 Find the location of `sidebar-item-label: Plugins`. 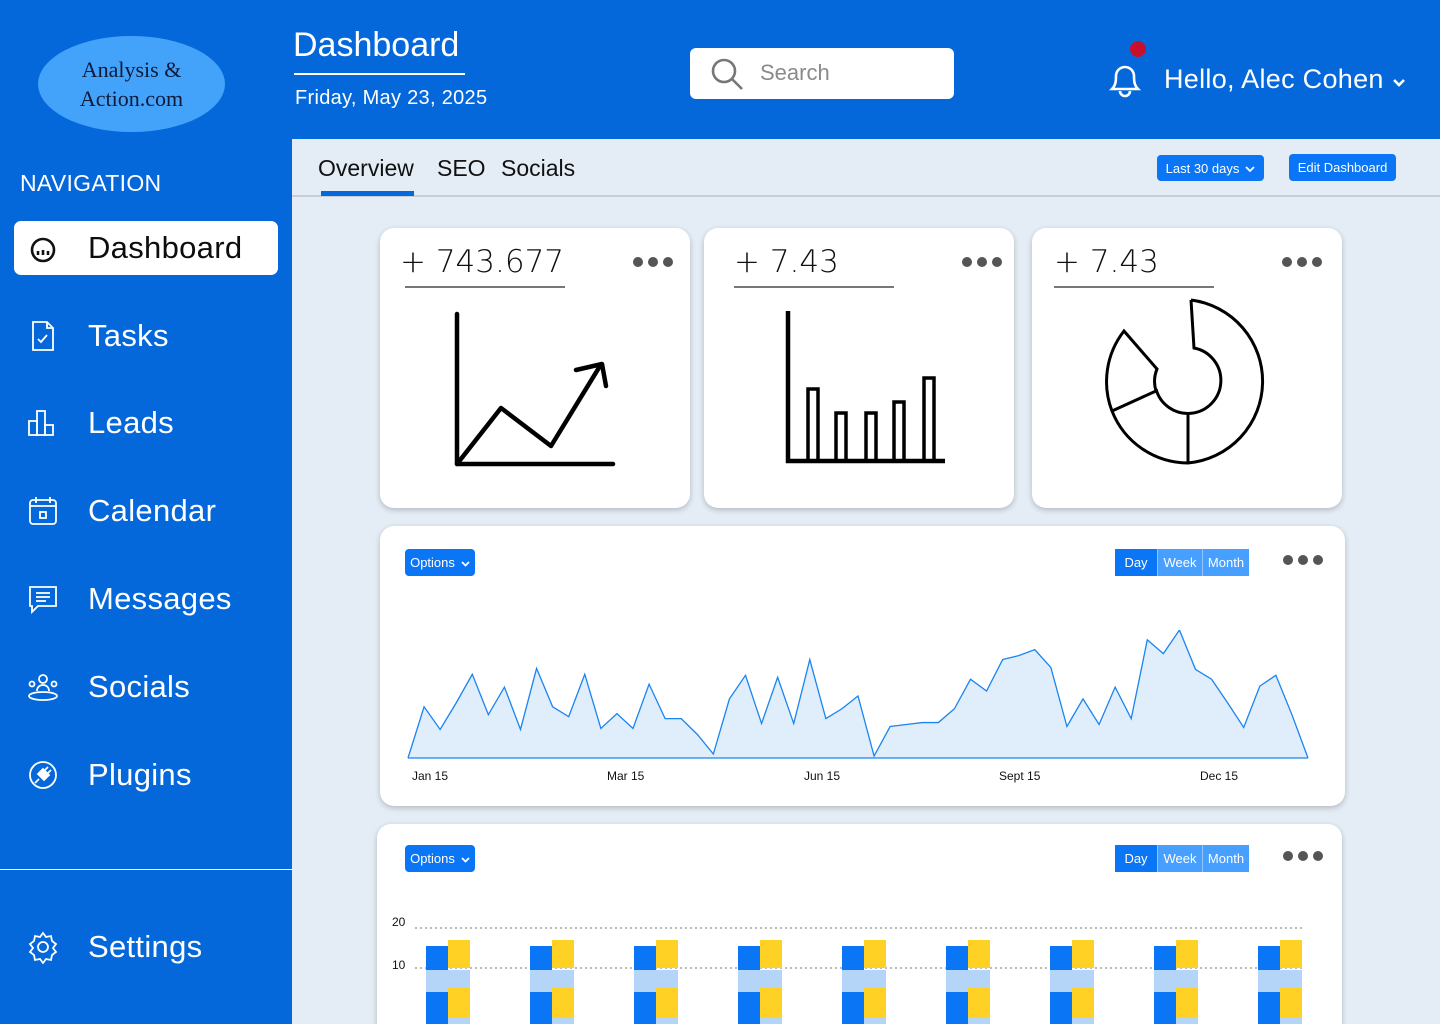

sidebar-item-label: Plugins is located at coordinates (140, 774).